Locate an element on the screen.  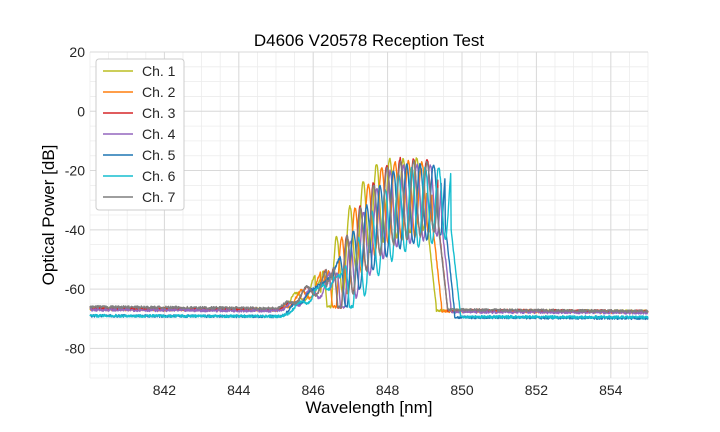
chart-title: D4606 V20578 Reception Test is located at coordinates (369, 40).